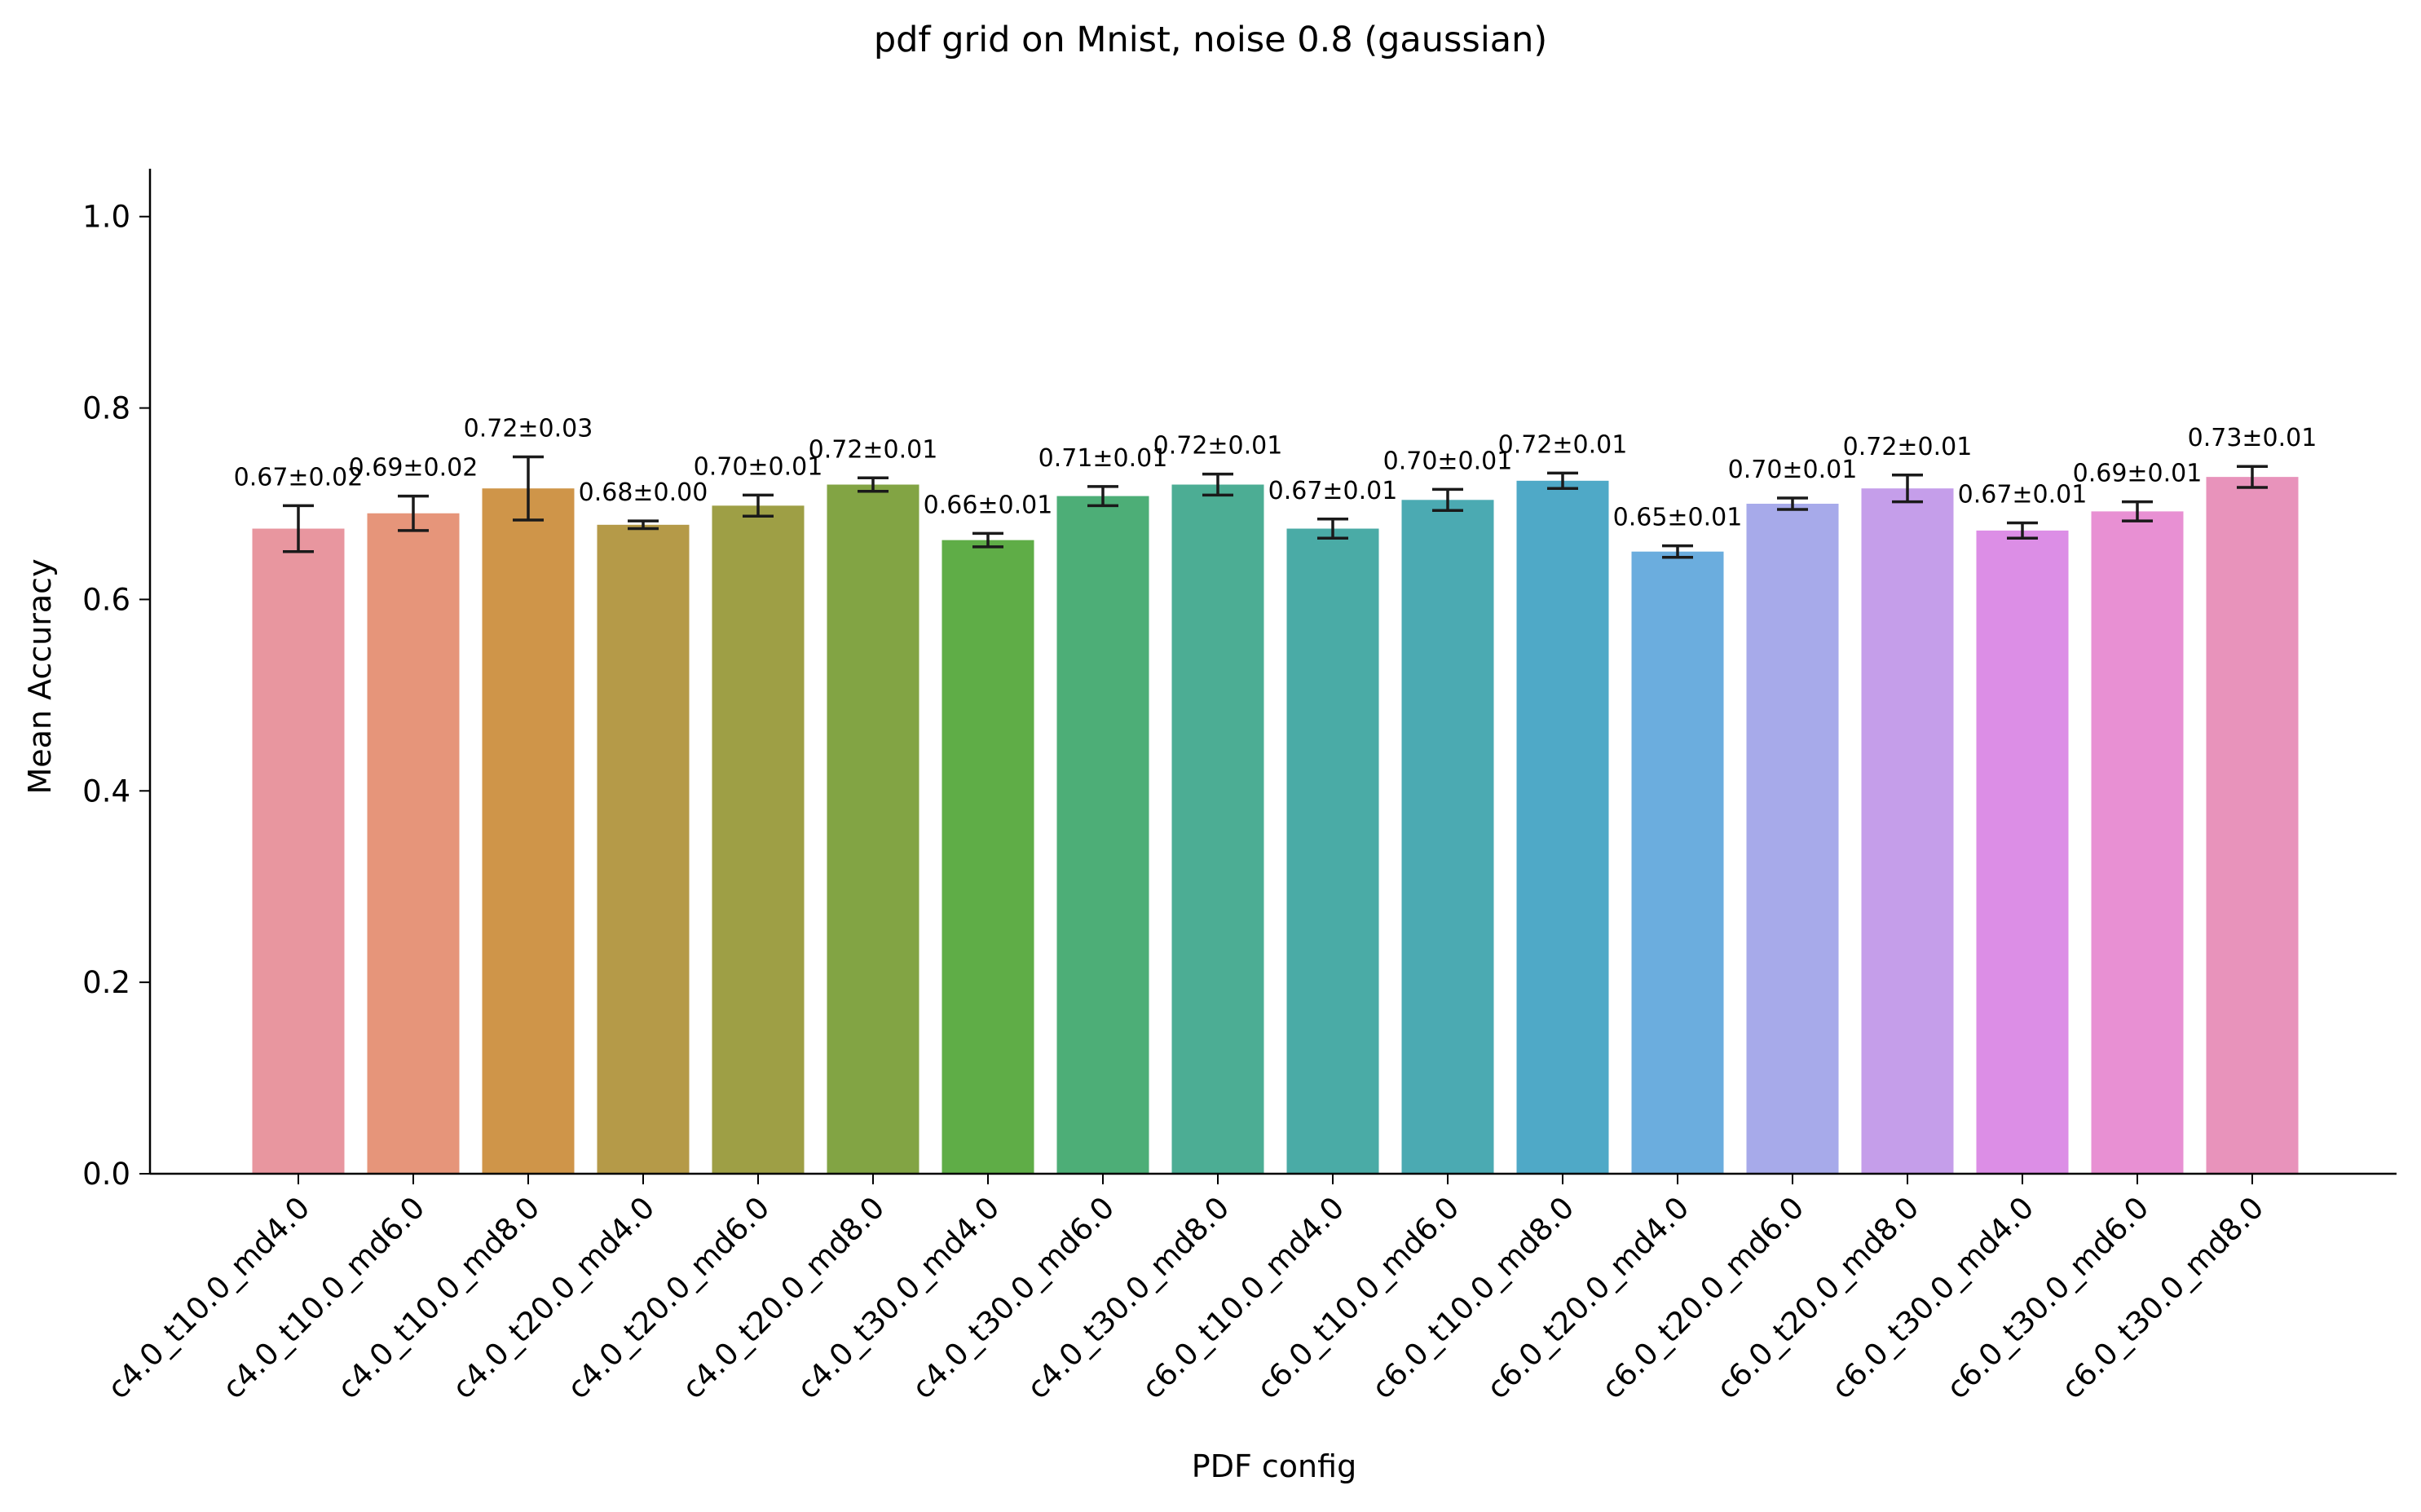 This screenshot has width=2421, height=1512. I want to click on error-bar-c6.0_t10.0_md8.0, so click(1562, 480).